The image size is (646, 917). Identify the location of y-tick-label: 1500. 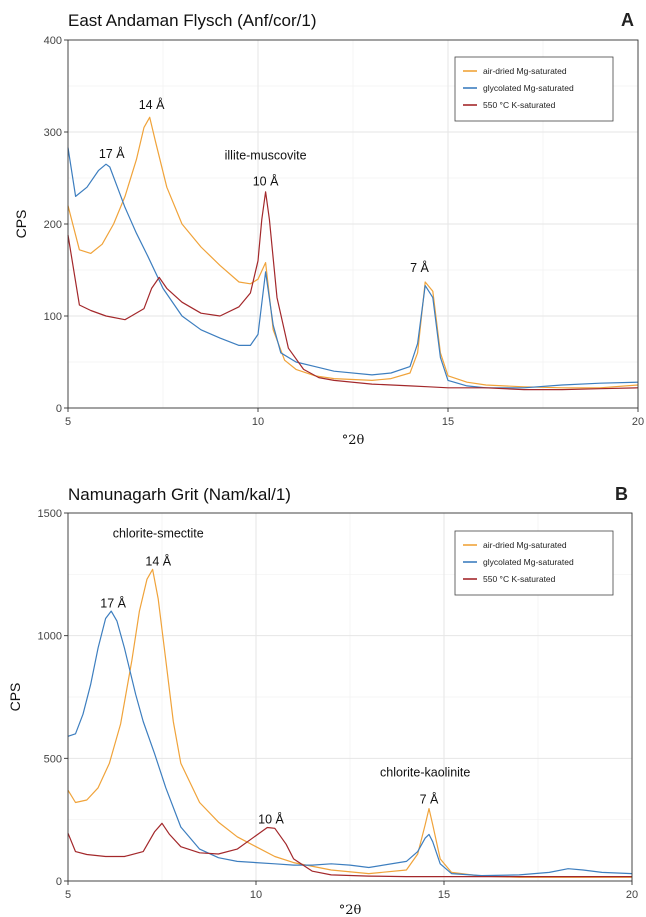
(50, 514).